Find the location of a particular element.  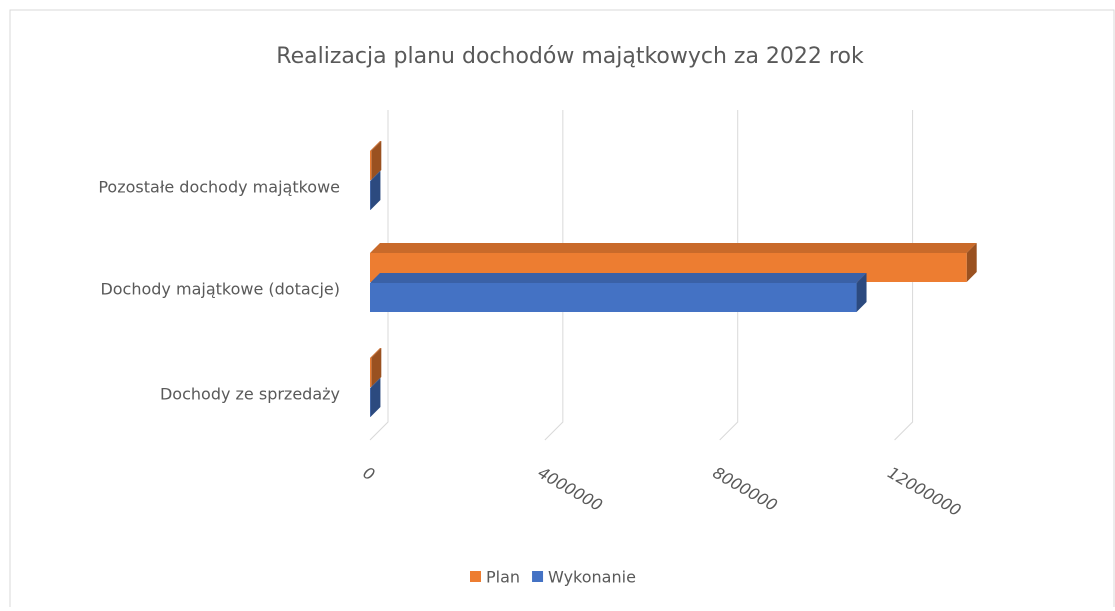

legend-label: Wykonanie is located at coordinates (592, 577).